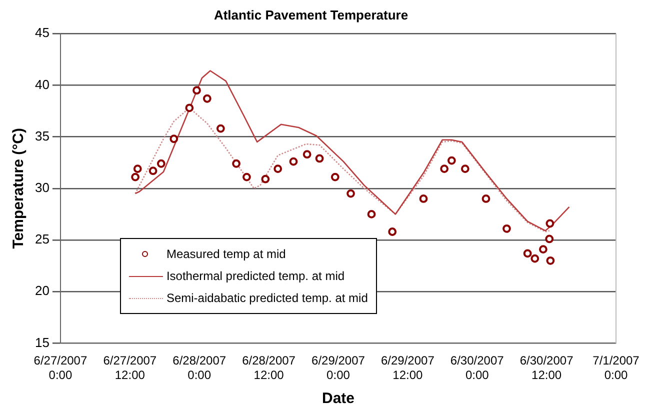 The image size is (646, 416). What do you see at coordinates (130, 368) in the screenshot?
I see `x-tick-label: 6/27/2007 12:00` at bounding box center [130, 368].